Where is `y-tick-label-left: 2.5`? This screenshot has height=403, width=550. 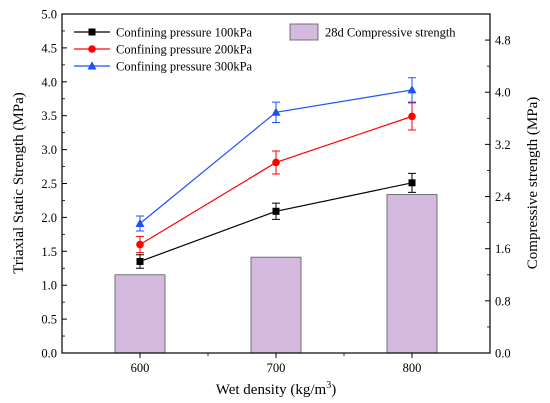
y-tick-label-left: 2.5 is located at coordinates (49, 184).